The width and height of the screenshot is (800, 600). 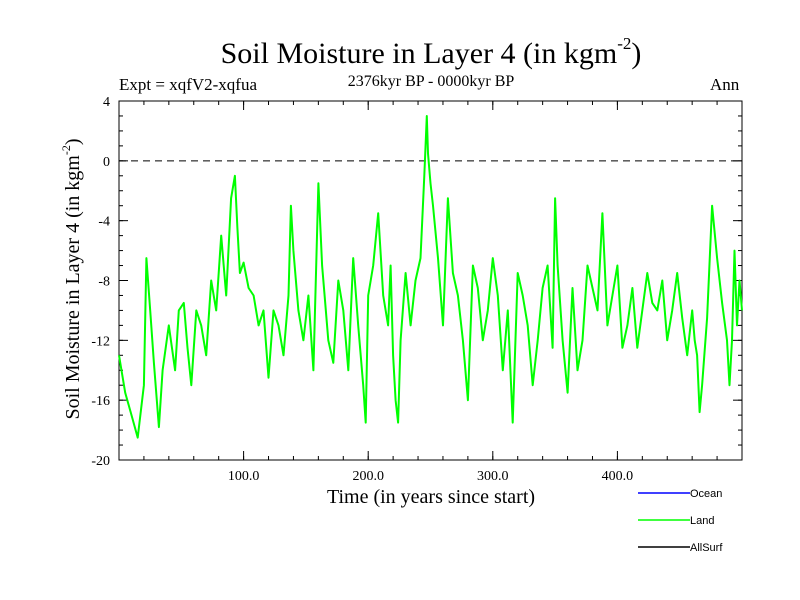 I want to click on y-tick-label: -4, so click(x=104, y=222).